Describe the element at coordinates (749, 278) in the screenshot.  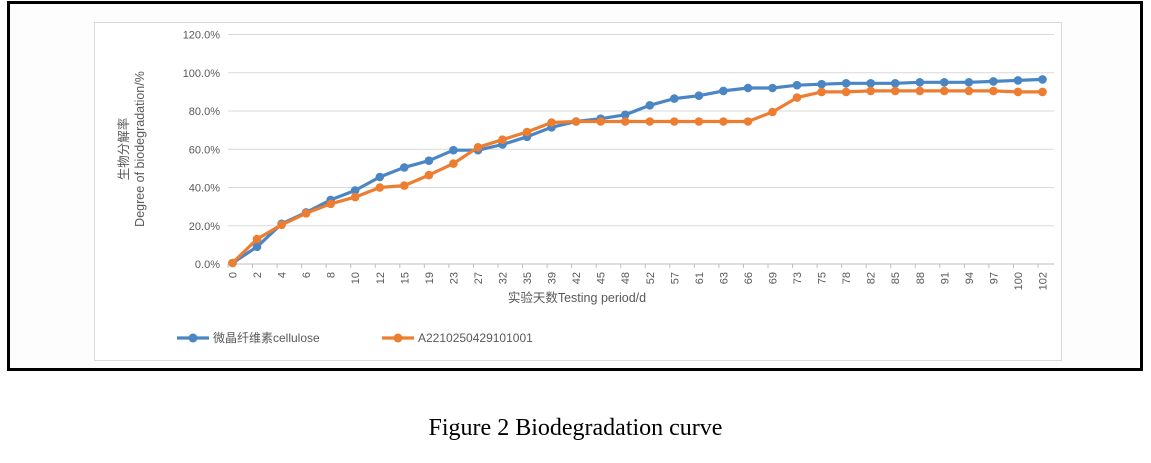
I see `x-tick-label: 66` at that location.